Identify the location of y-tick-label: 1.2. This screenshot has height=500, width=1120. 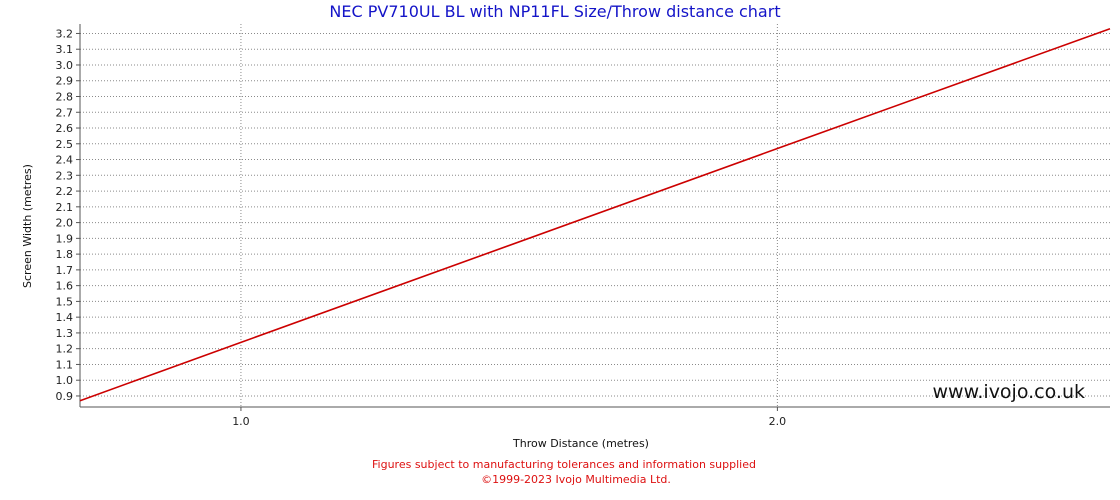
(65, 349).